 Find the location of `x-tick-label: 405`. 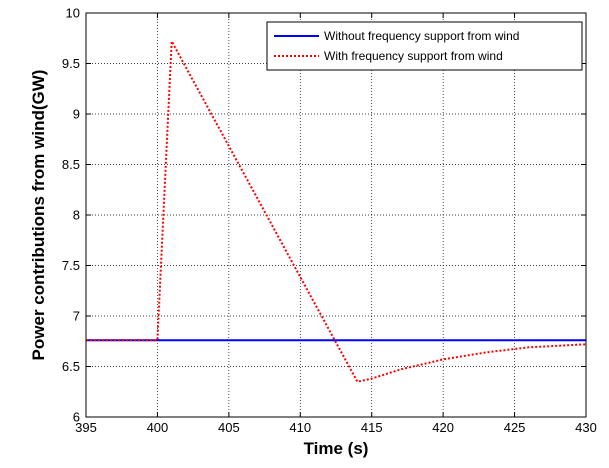

x-tick-label: 405 is located at coordinates (229, 427).